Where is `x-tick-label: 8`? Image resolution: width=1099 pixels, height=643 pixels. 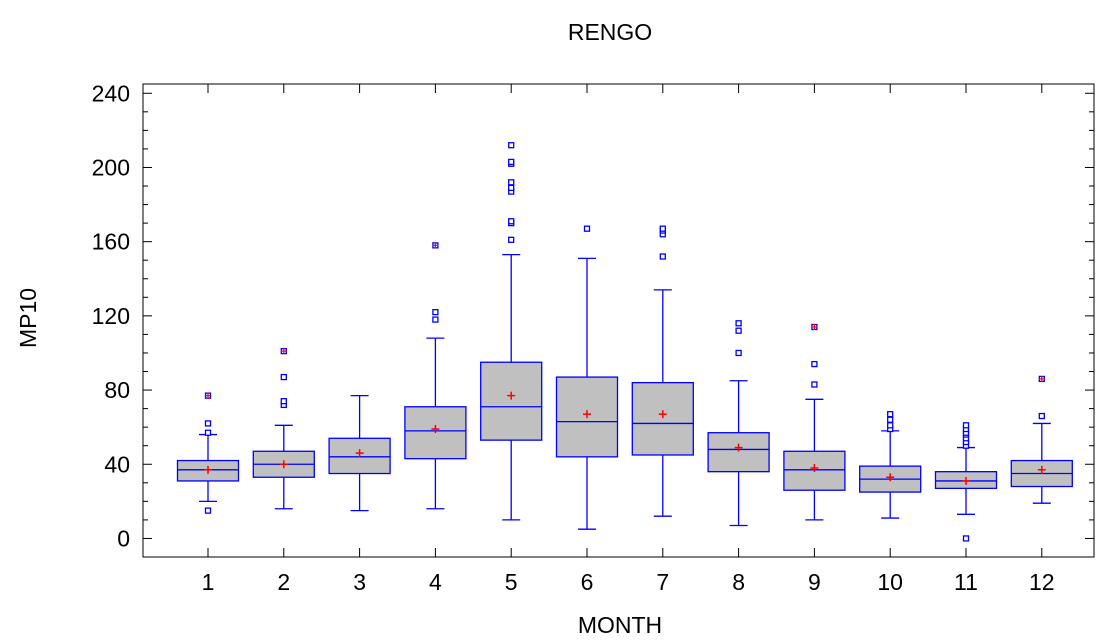
x-tick-label: 8 is located at coordinates (738, 582).